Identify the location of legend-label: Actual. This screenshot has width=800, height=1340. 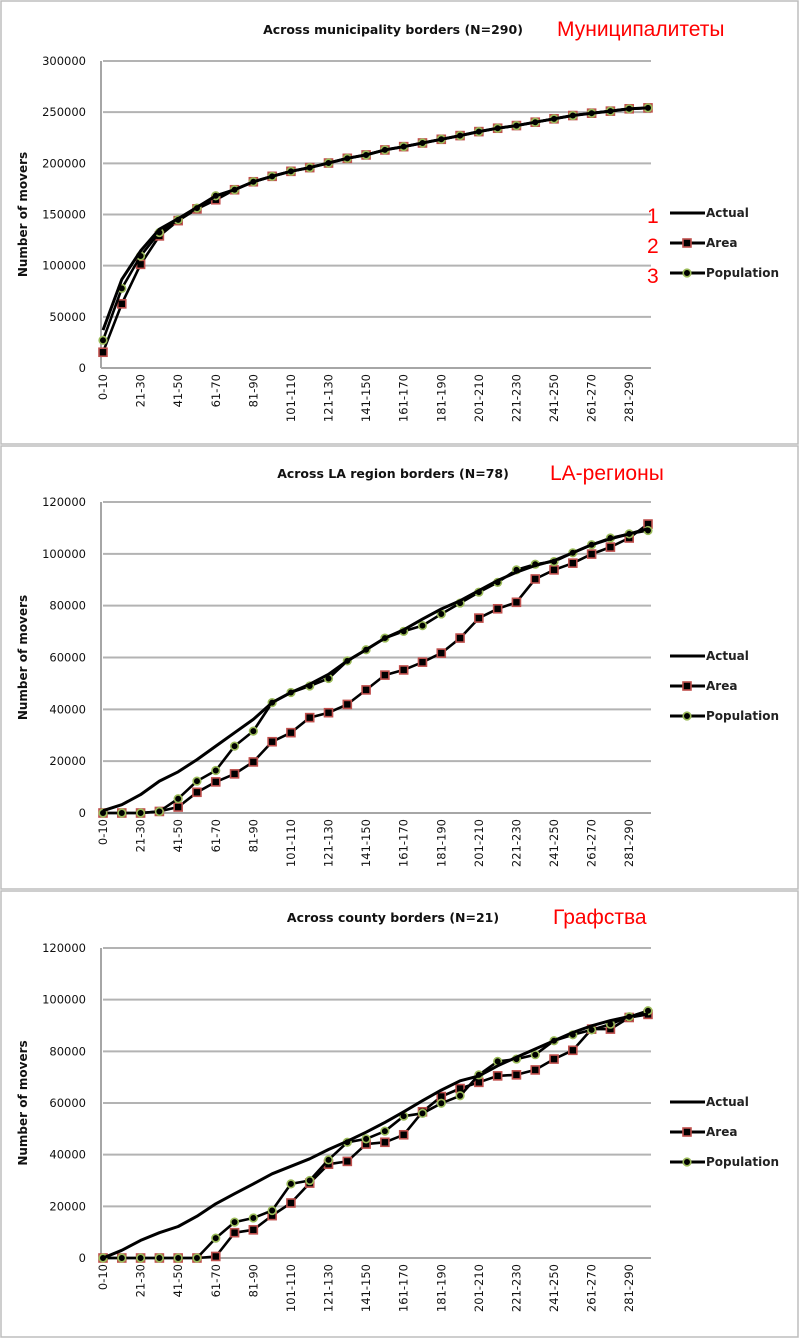
(727, 213).